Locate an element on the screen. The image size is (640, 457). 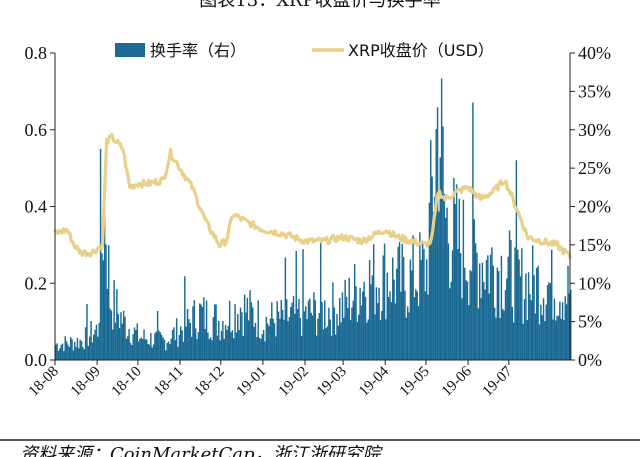
x-tick-label: 19-03 is located at coordinates (332, 382).